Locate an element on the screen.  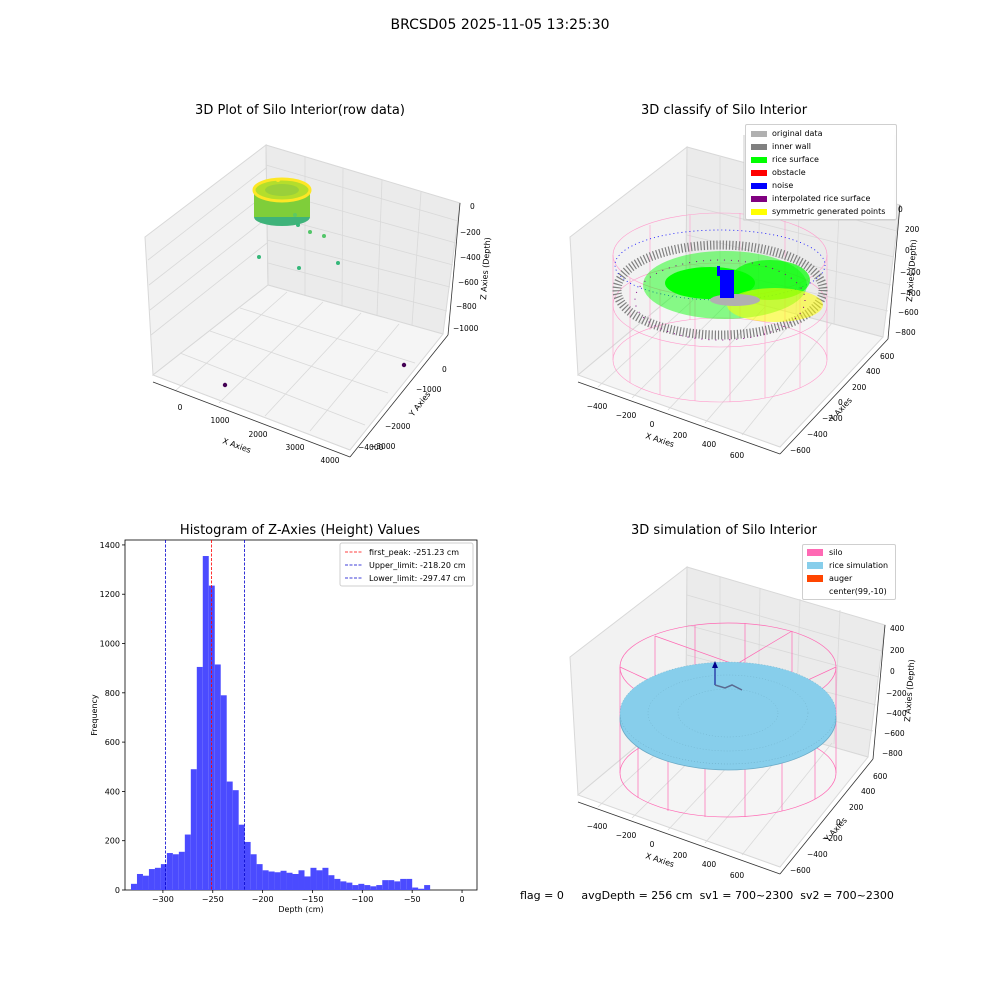
legend-upper-limit: Upper_limit: -218.20 cm is located at coordinates (417, 565).